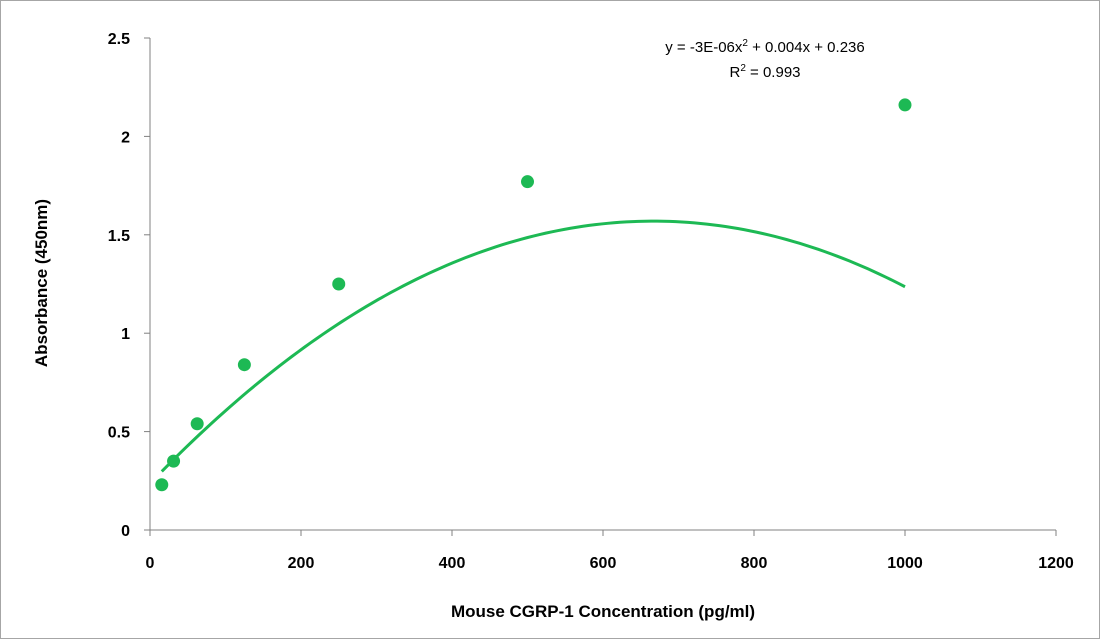 The height and width of the screenshot is (639, 1100). What do you see at coordinates (125, 137) in the screenshot?
I see `y-tick-label: 2` at bounding box center [125, 137].